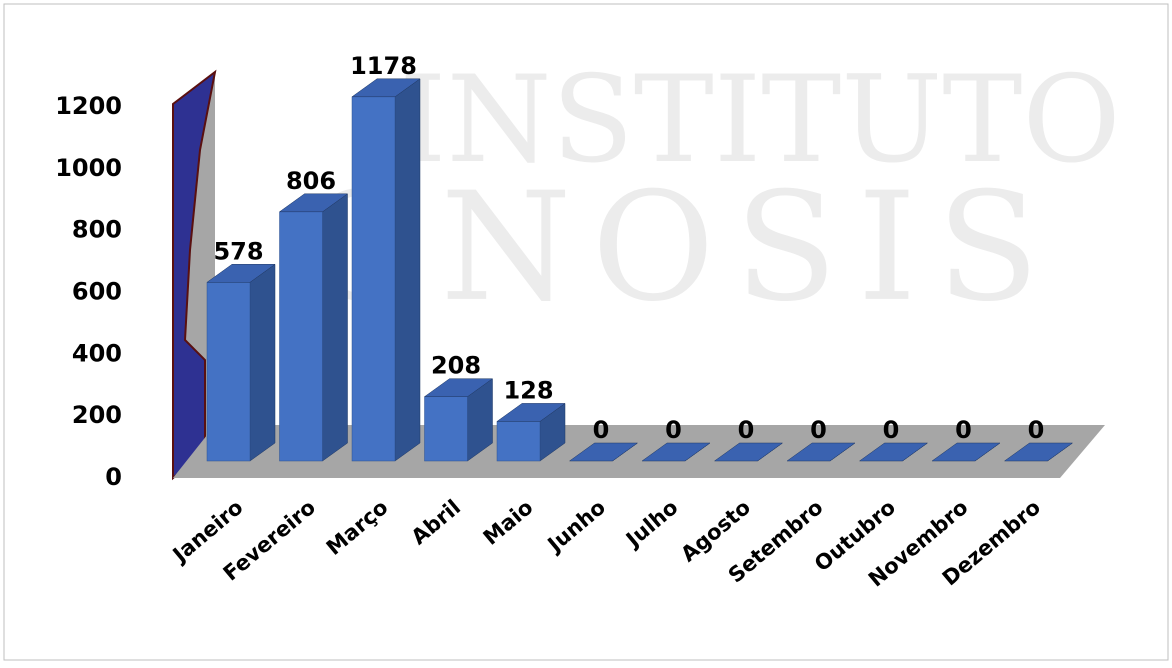 Image resolution: width=1172 pixels, height=668 pixels. What do you see at coordinates (88, 168) in the screenshot?
I see `y-tick-label: 1000` at bounding box center [88, 168].